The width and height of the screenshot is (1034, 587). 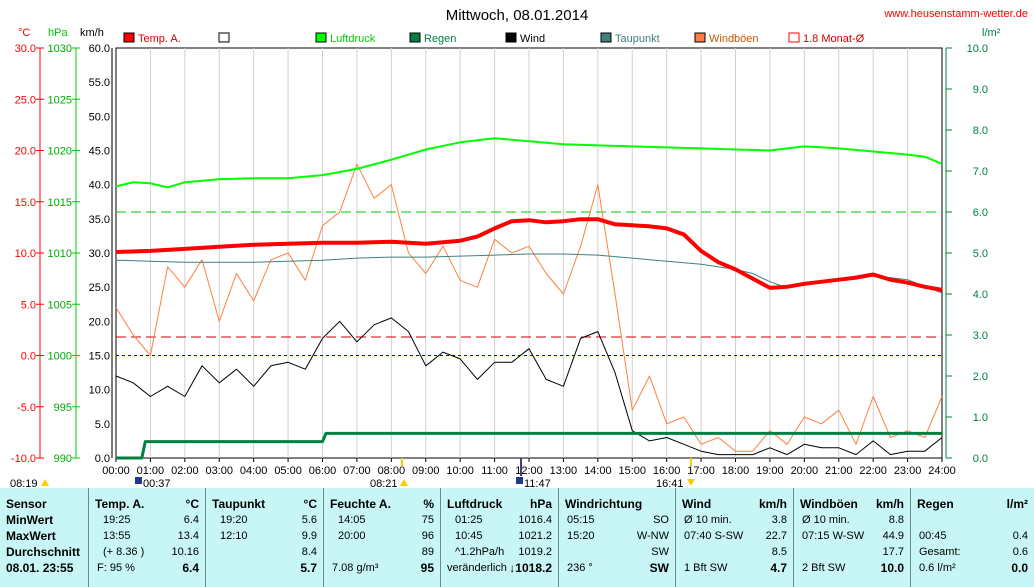 What do you see at coordinates (427, 568) in the screenshot?
I see `hum-foot-value: 95` at bounding box center [427, 568].